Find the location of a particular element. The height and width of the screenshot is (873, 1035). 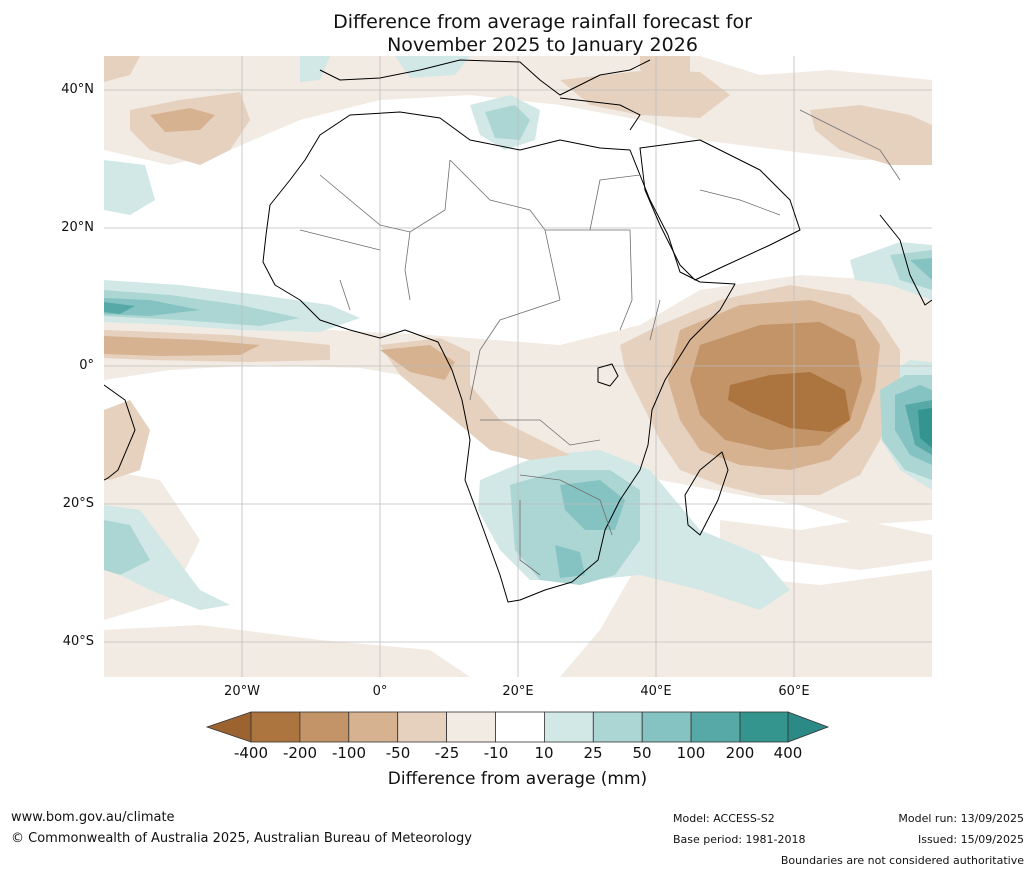

colorbar-tick-label: 200 is located at coordinates (740, 753).